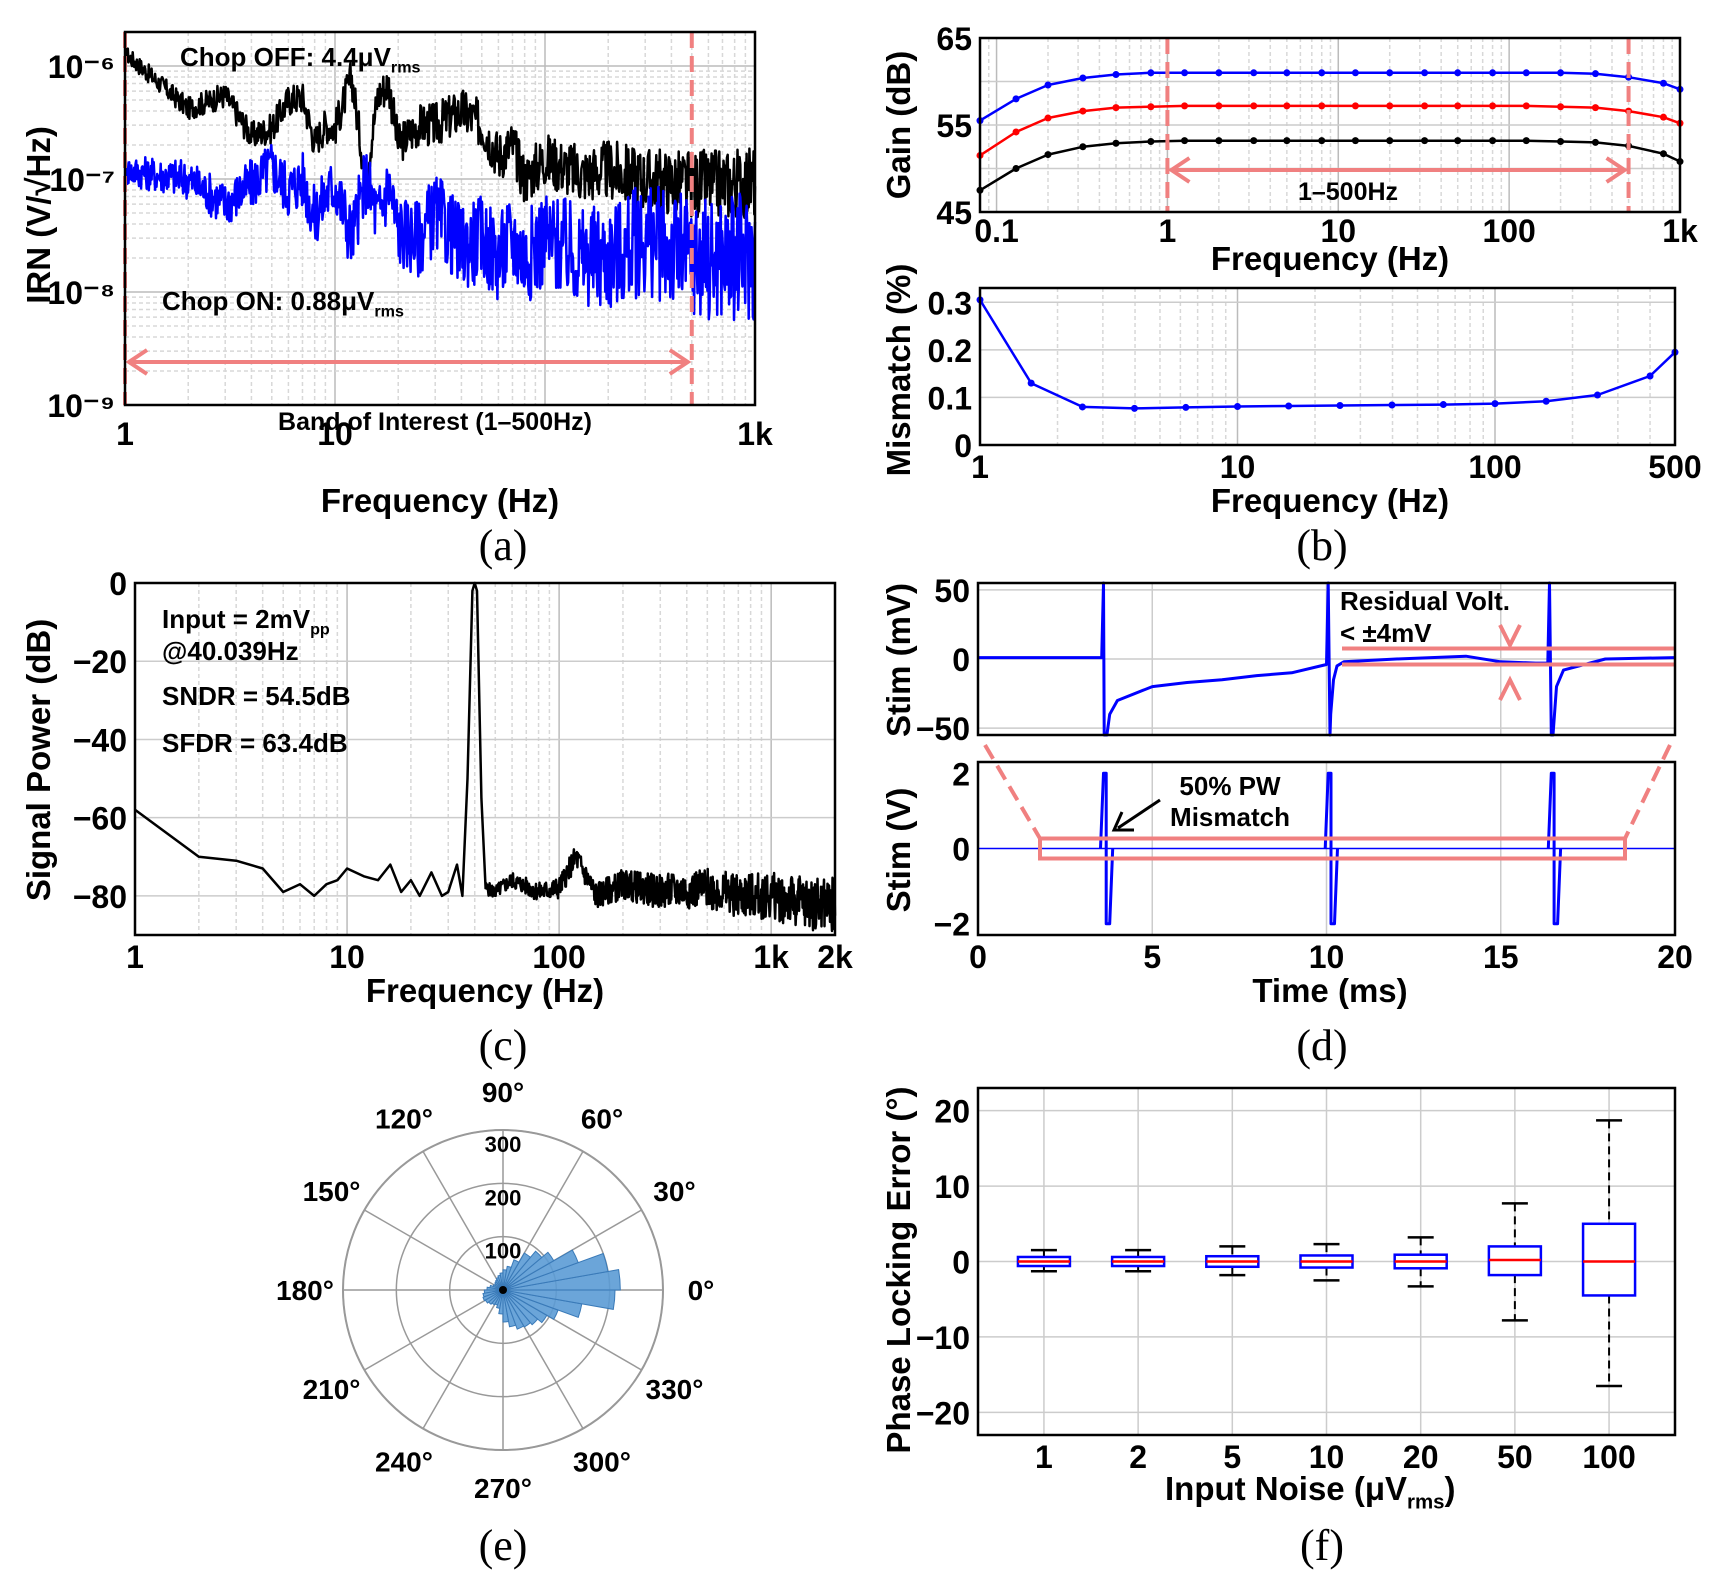 This screenshot has height=1575, width=1720. Describe the element at coordinates (503, 1488) in the screenshot. I see `panel-e-angle-label: 270°` at that location.